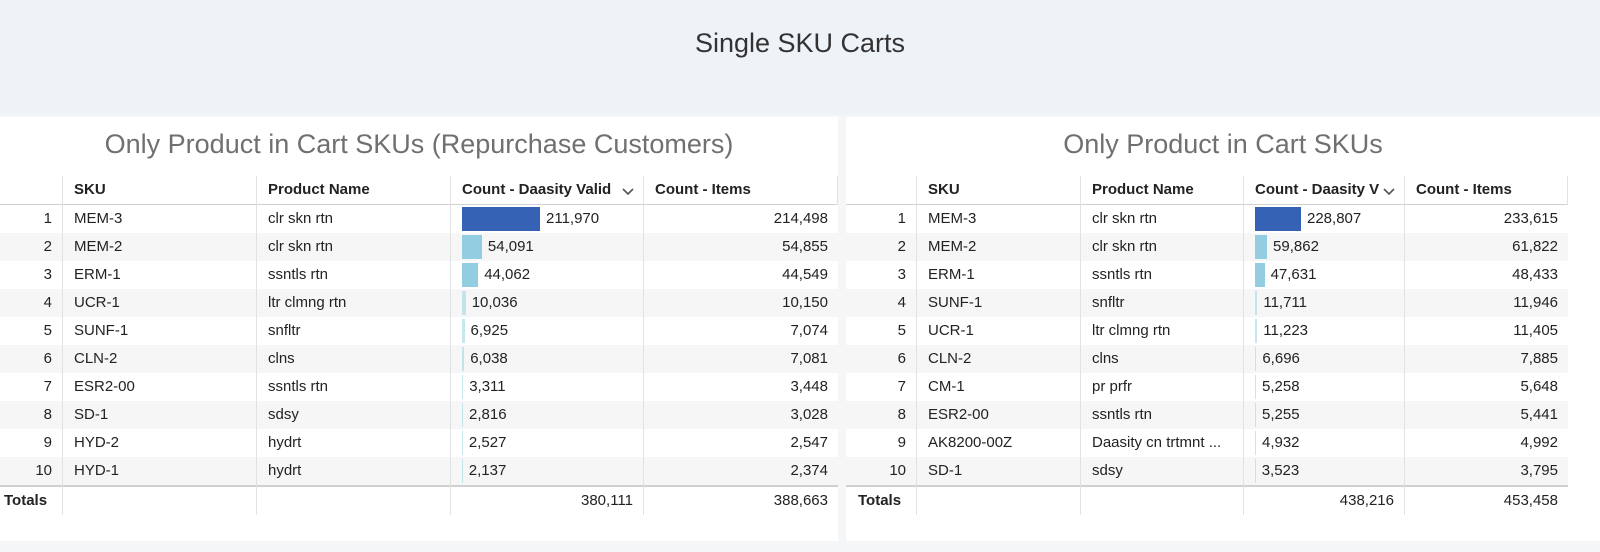 The width and height of the screenshot is (1600, 552). I want to click on count-value: 6,038, so click(489, 358).